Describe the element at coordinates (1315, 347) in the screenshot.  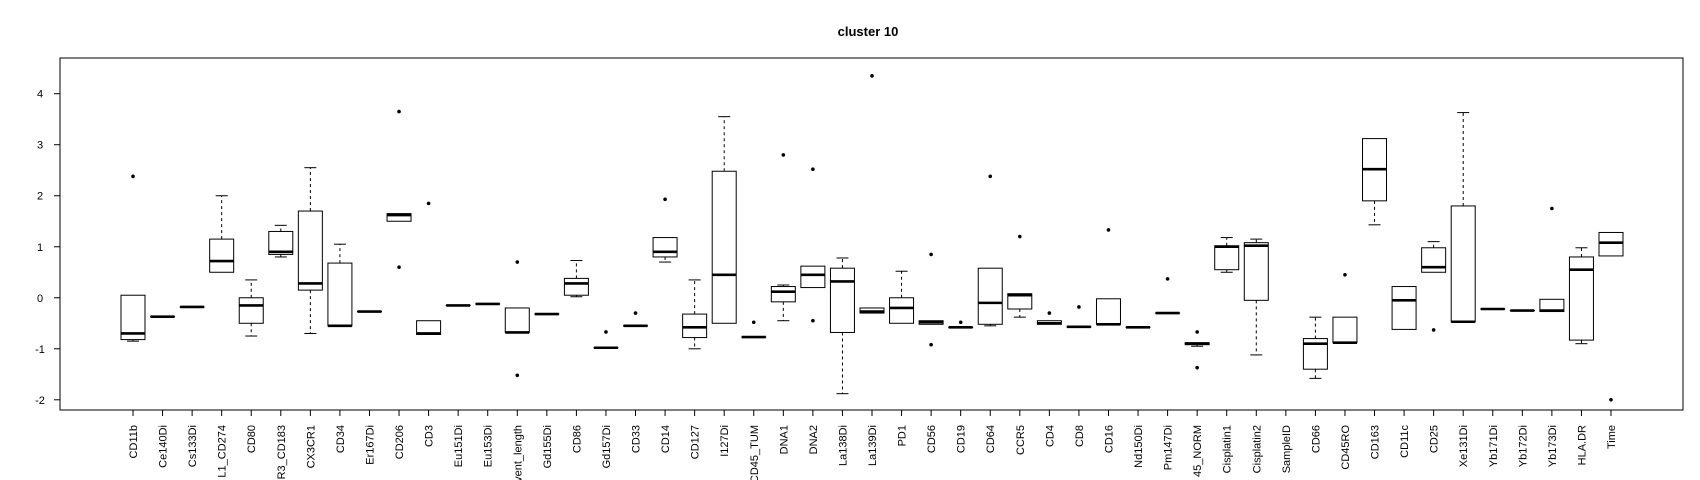
I see `box-cd66` at that location.